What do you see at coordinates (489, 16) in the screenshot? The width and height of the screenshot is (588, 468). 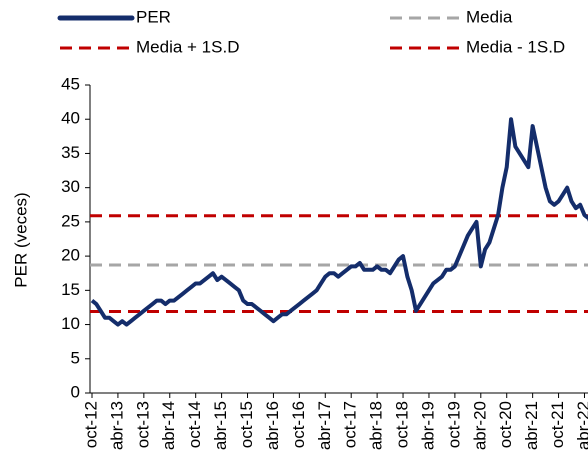 I see `legend-label: Media` at bounding box center [489, 16].